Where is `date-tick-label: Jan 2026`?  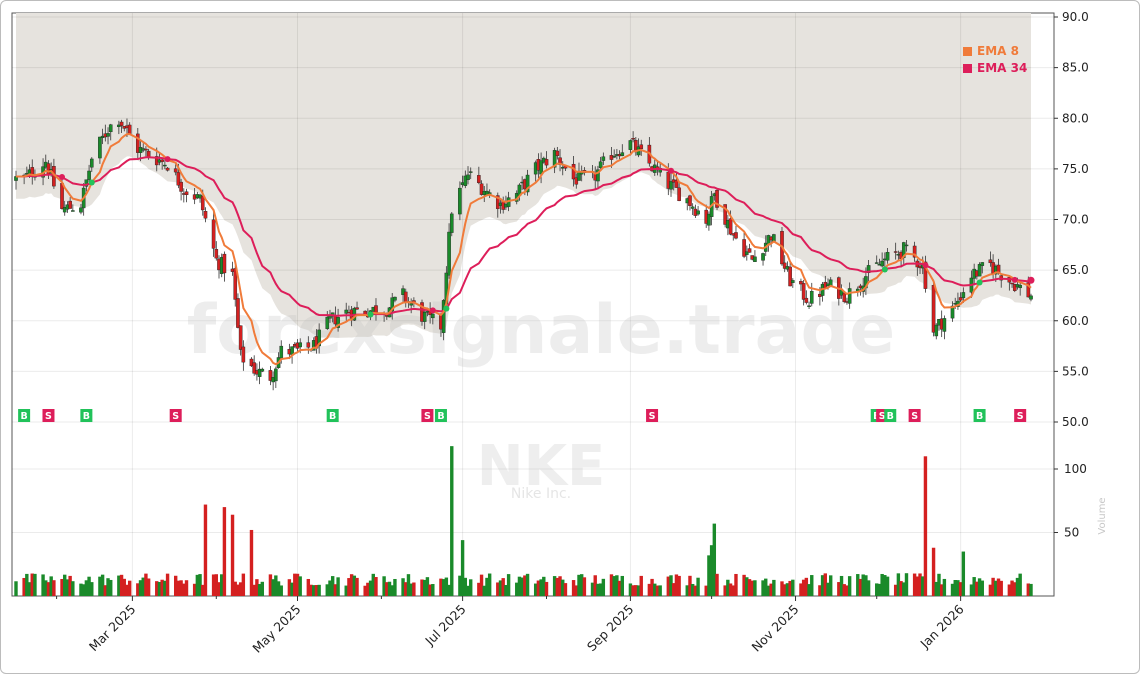 date-tick-label: Jan 2026 is located at coordinates (941, 626).